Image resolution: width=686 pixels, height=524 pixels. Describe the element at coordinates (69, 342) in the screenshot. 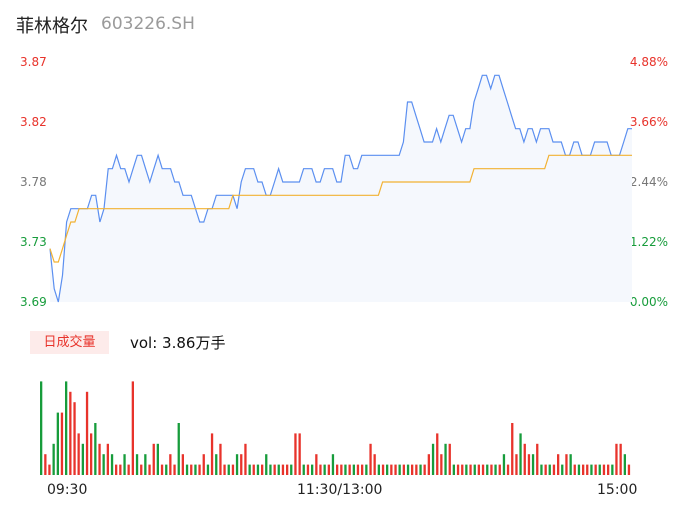

I see `volume-tag: 日成交量` at that location.